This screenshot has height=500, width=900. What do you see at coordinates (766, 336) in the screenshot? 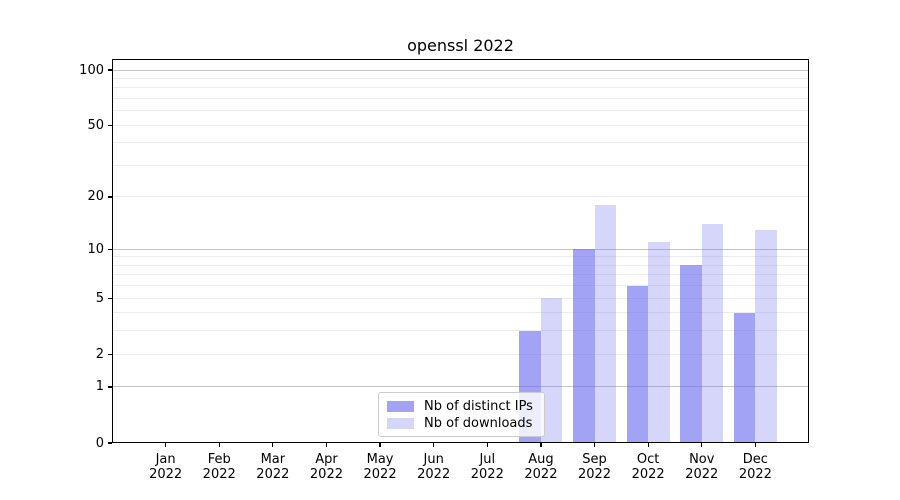
I see `bar-downloads-dec` at bounding box center [766, 336].